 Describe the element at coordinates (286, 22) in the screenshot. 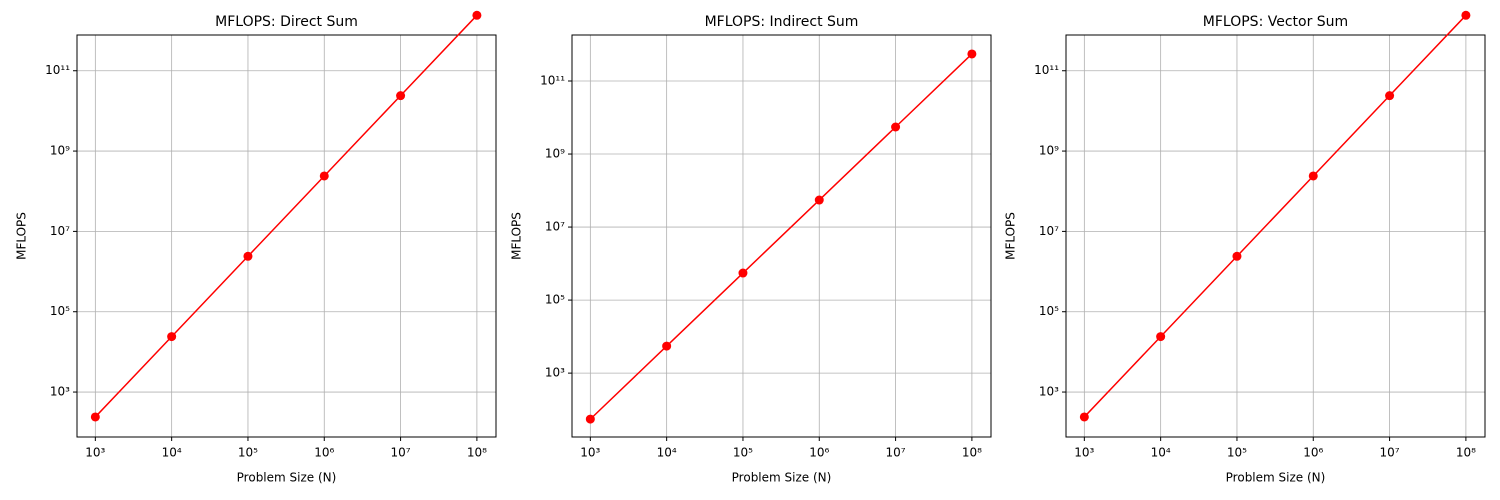

I see `chart-title: MFLOPS: Direct Sum` at that location.